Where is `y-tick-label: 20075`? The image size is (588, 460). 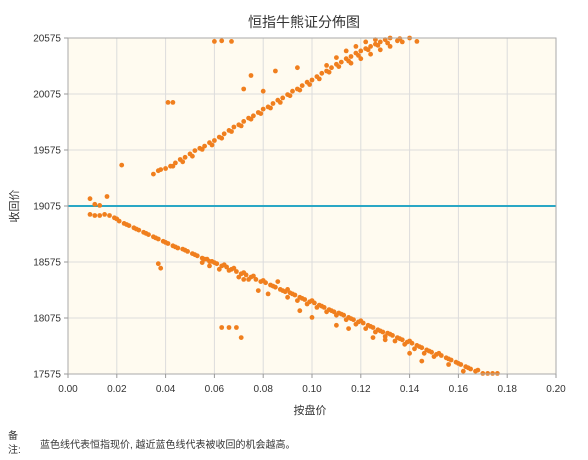 y-tick-label: 20075 is located at coordinates (47, 95).